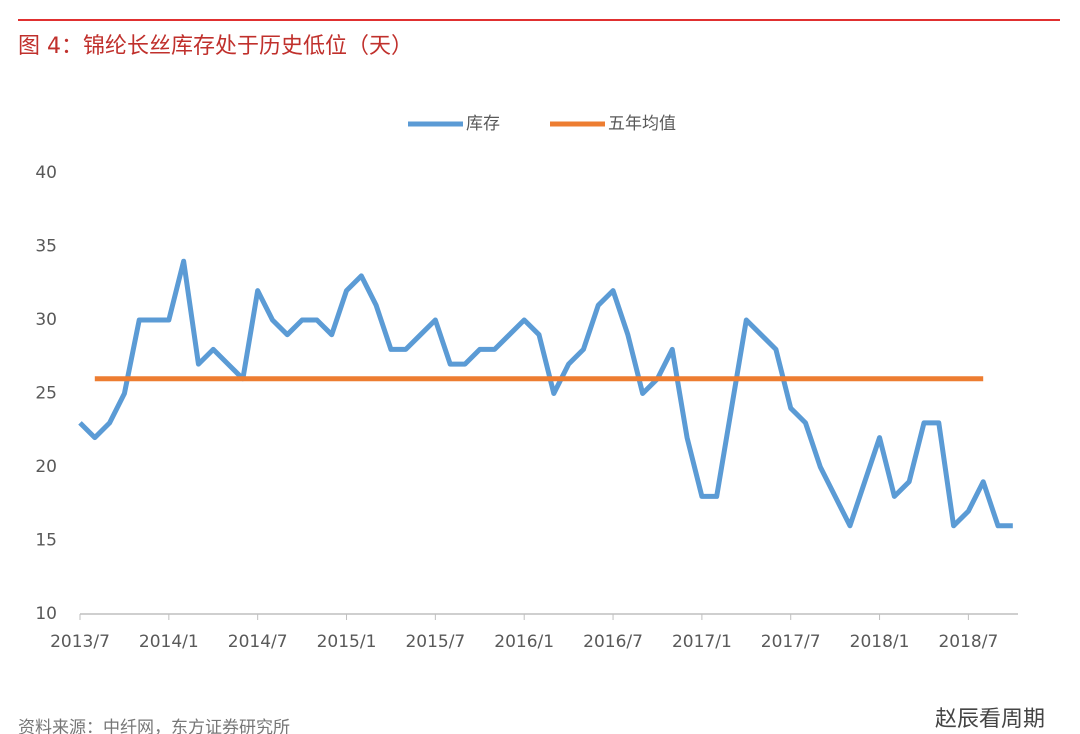 This screenshot has width=1080, height=734. I want to click on x-tick-label: 2018/7, so click(968, 642).